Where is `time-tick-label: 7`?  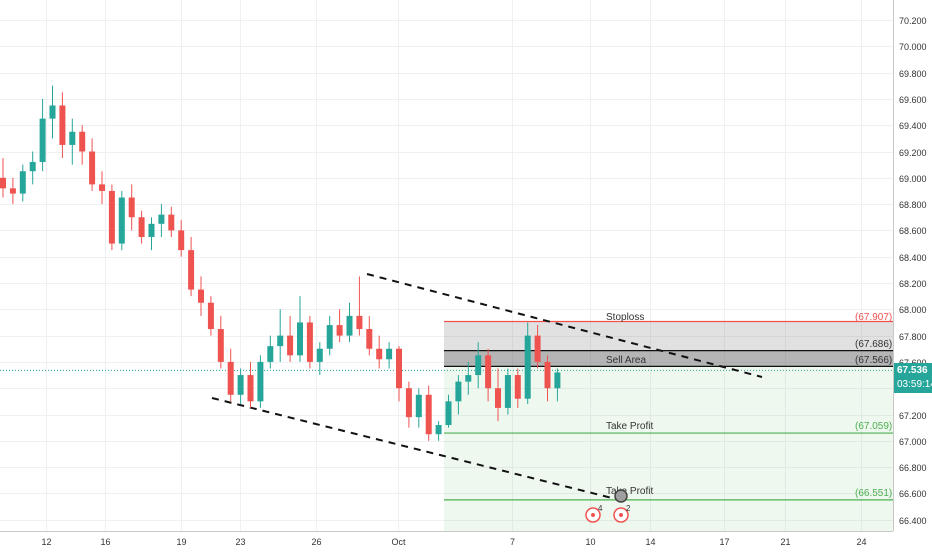
time-tick-label: 7 is located at coordinates (512, 542).